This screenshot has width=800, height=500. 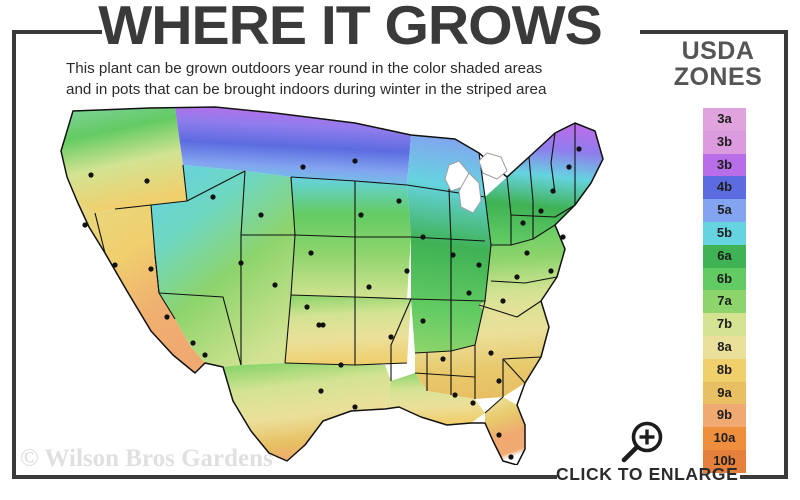 What do you see at coordinates (724, 393) in the screenshot?
I see `legend-swatch-9a: 9a` at bounding box center [724, 393].